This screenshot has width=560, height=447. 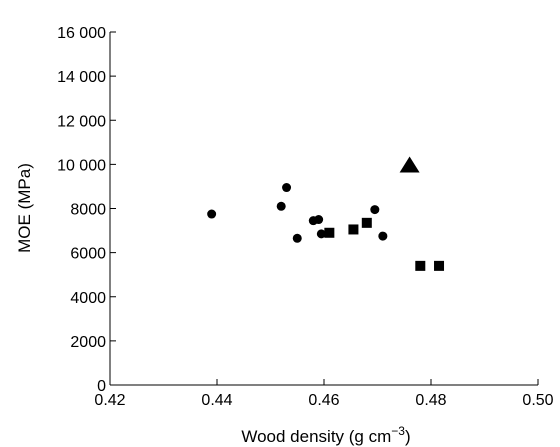 I want to click on data-points, so click(x=326, y=213).